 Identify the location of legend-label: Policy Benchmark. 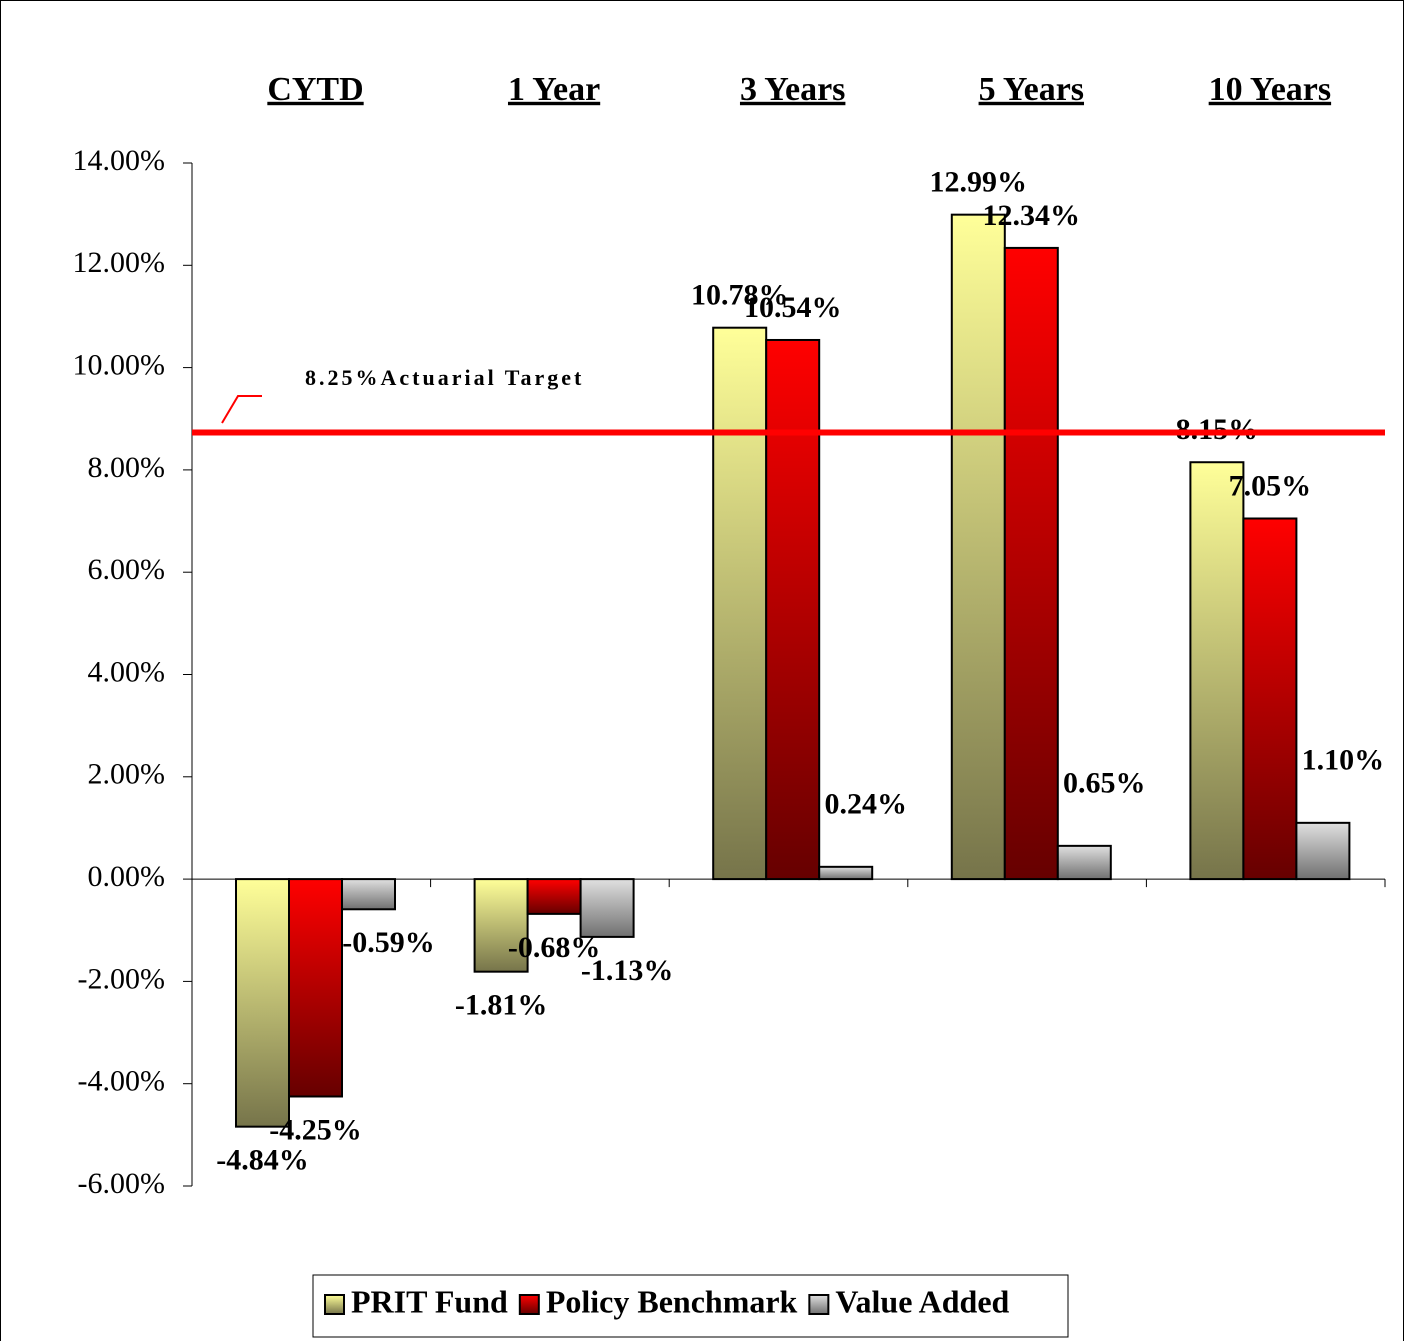
(672, 1301).